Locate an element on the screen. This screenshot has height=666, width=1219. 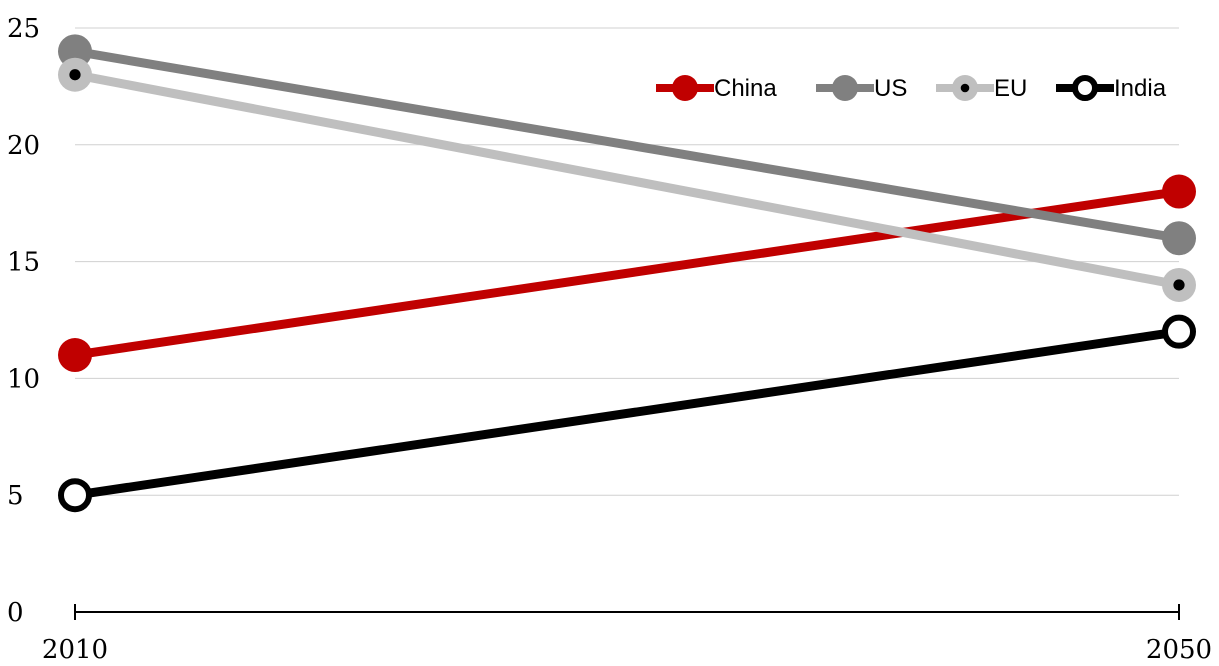
legend-label: US is located at coordinates (890, 88).